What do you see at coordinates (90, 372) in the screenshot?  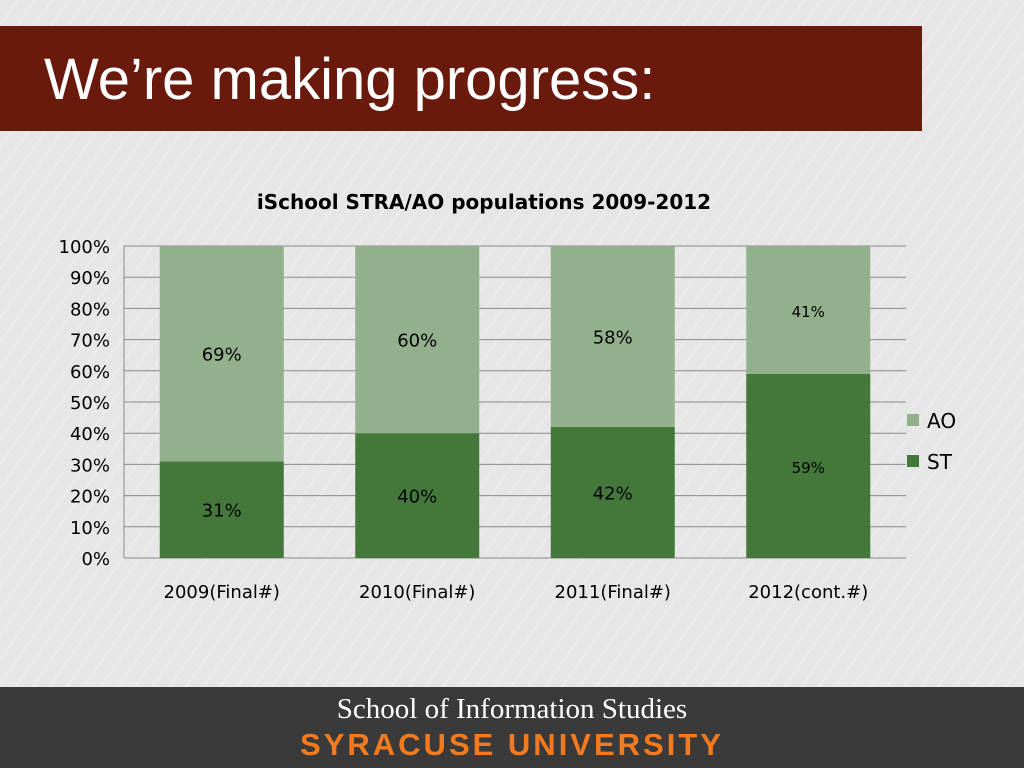 I see `y-tick-label: 60%` at bounding box center [90, 372].